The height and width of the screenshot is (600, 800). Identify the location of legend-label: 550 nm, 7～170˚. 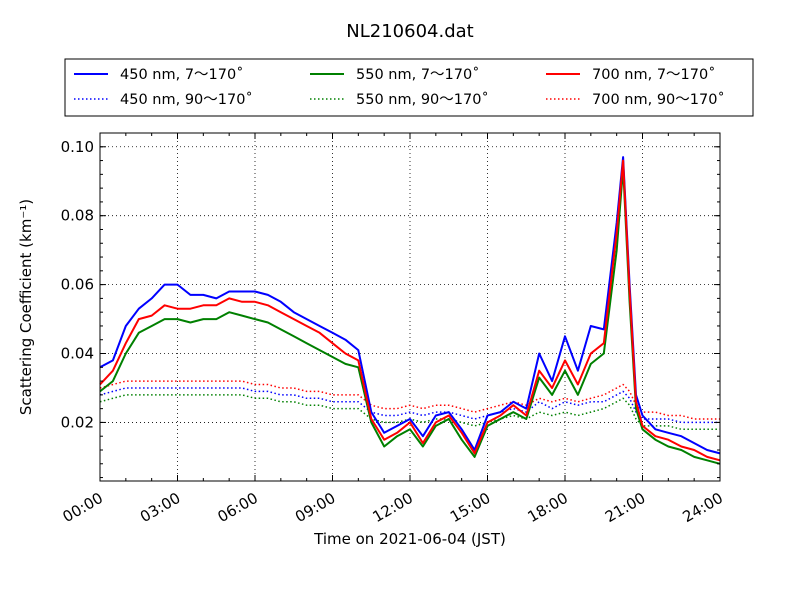
(417, 74).